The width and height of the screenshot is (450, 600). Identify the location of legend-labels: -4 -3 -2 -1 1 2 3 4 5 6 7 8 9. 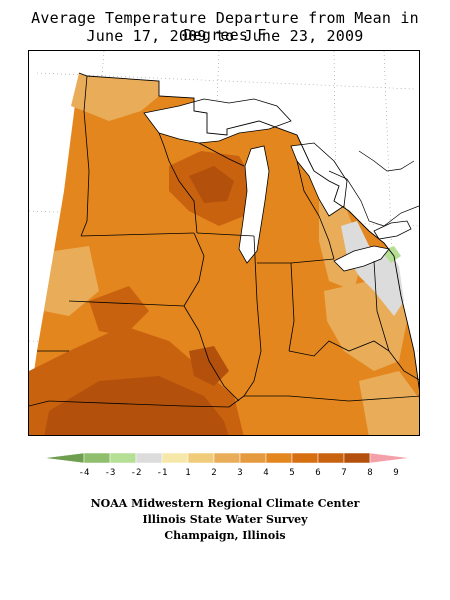
(239, 473).